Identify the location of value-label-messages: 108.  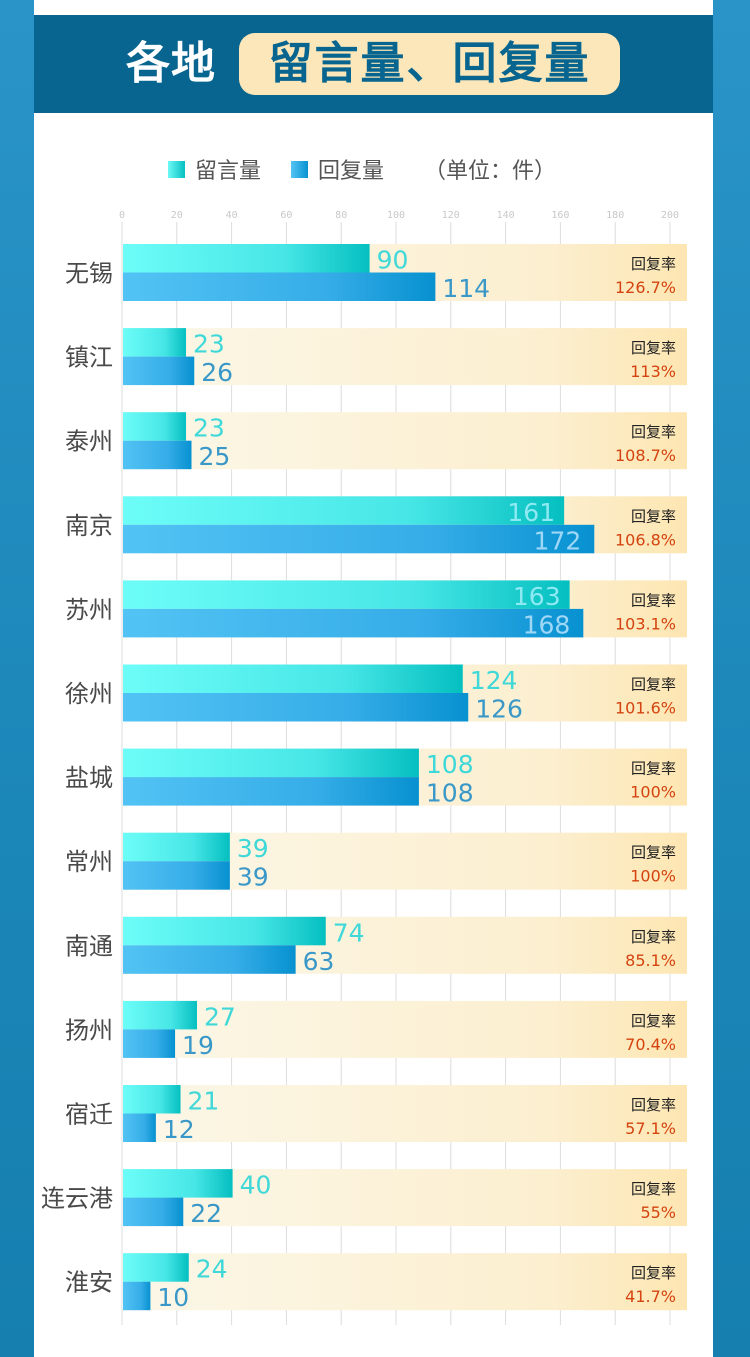
(450, 764).